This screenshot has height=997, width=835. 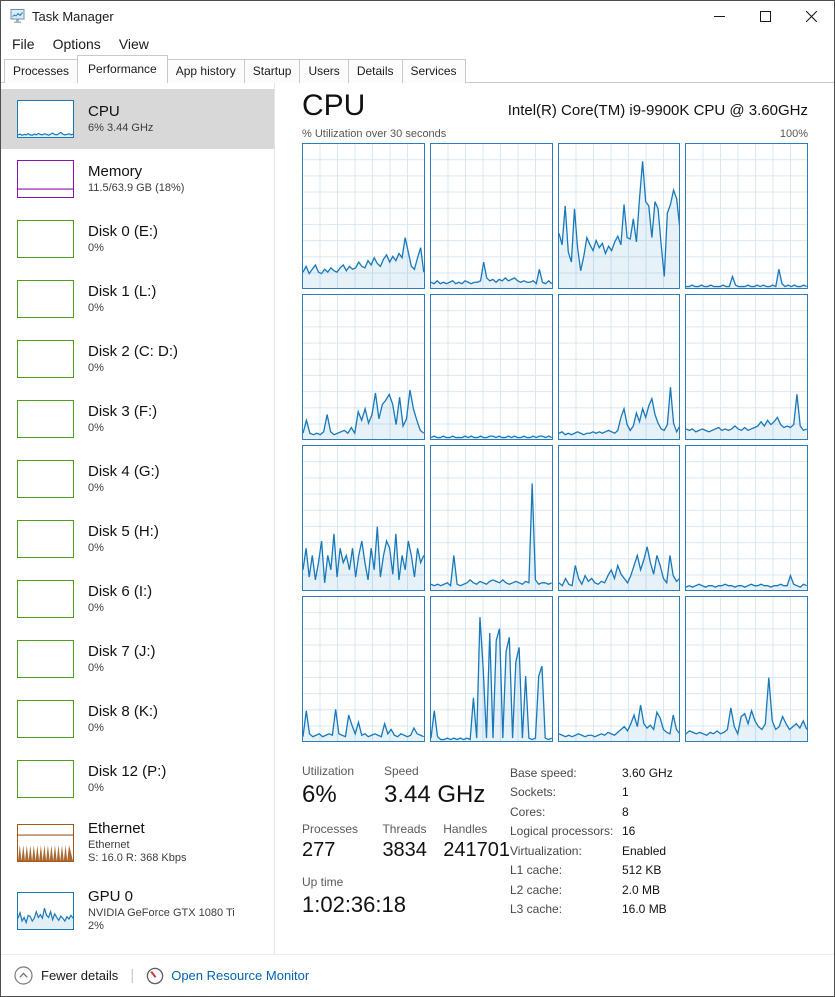 What do you see at coordinates (80, 975) in the screenshot?
I see `fewer-details-label: Fewer details` at bounding box center [80, 975].